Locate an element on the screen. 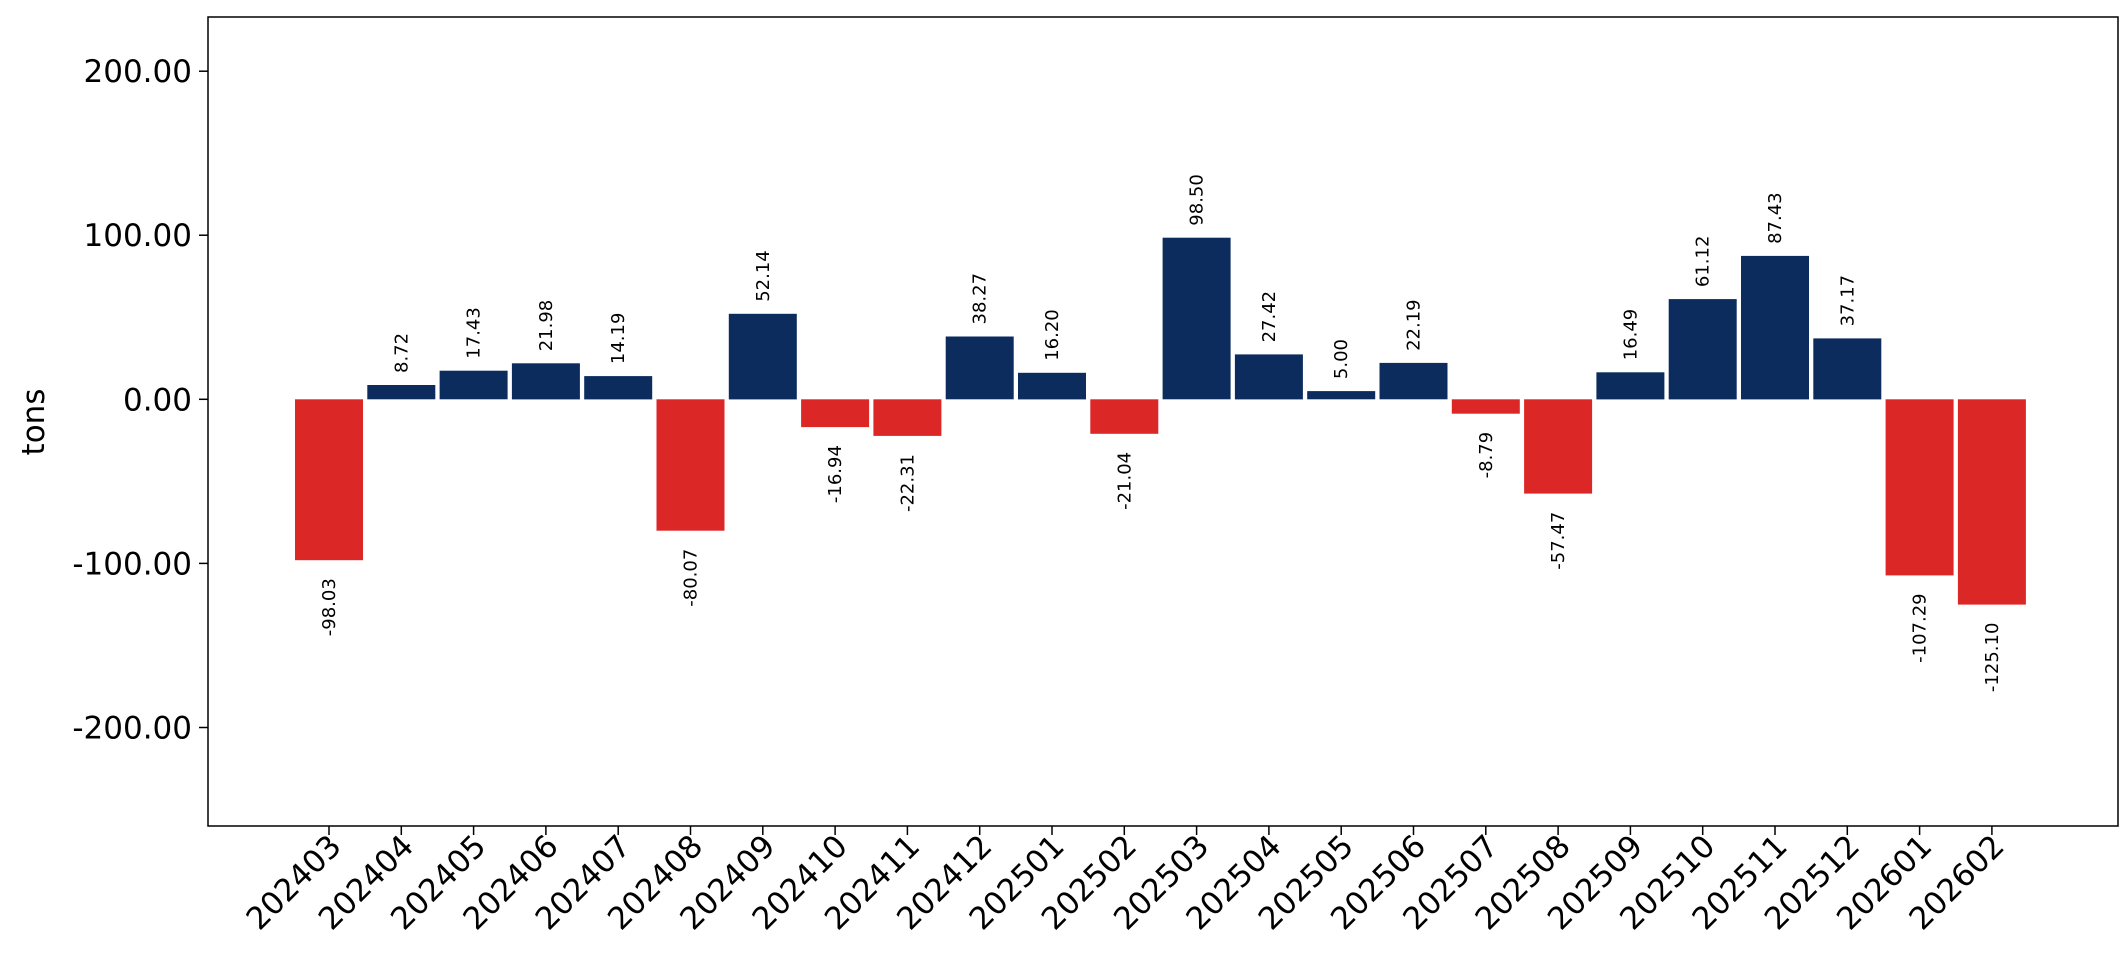  value-label-202508: -57.47 is located at coordinates (1558, 541).